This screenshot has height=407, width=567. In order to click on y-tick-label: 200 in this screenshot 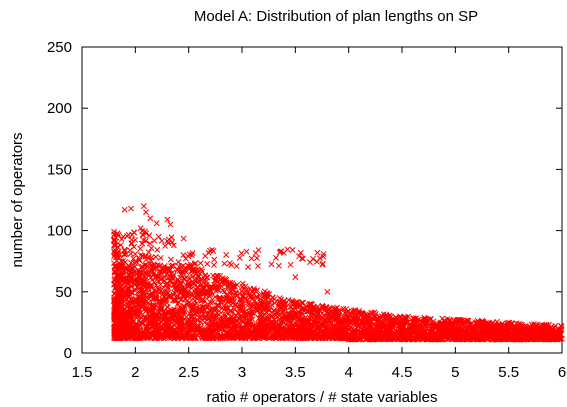, I will do `click(59, 108)`.